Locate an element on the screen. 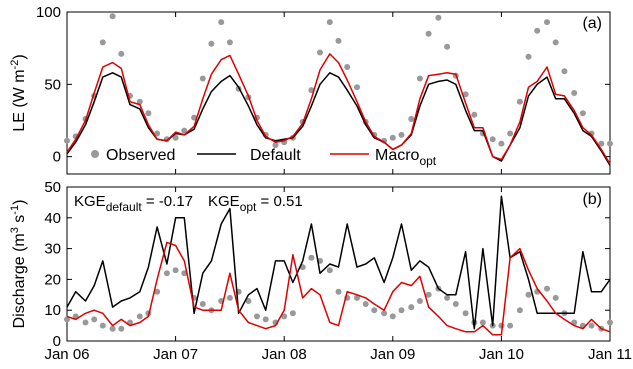  x-tick-label-4: Jan 10 is located at coordinates (501, 354).